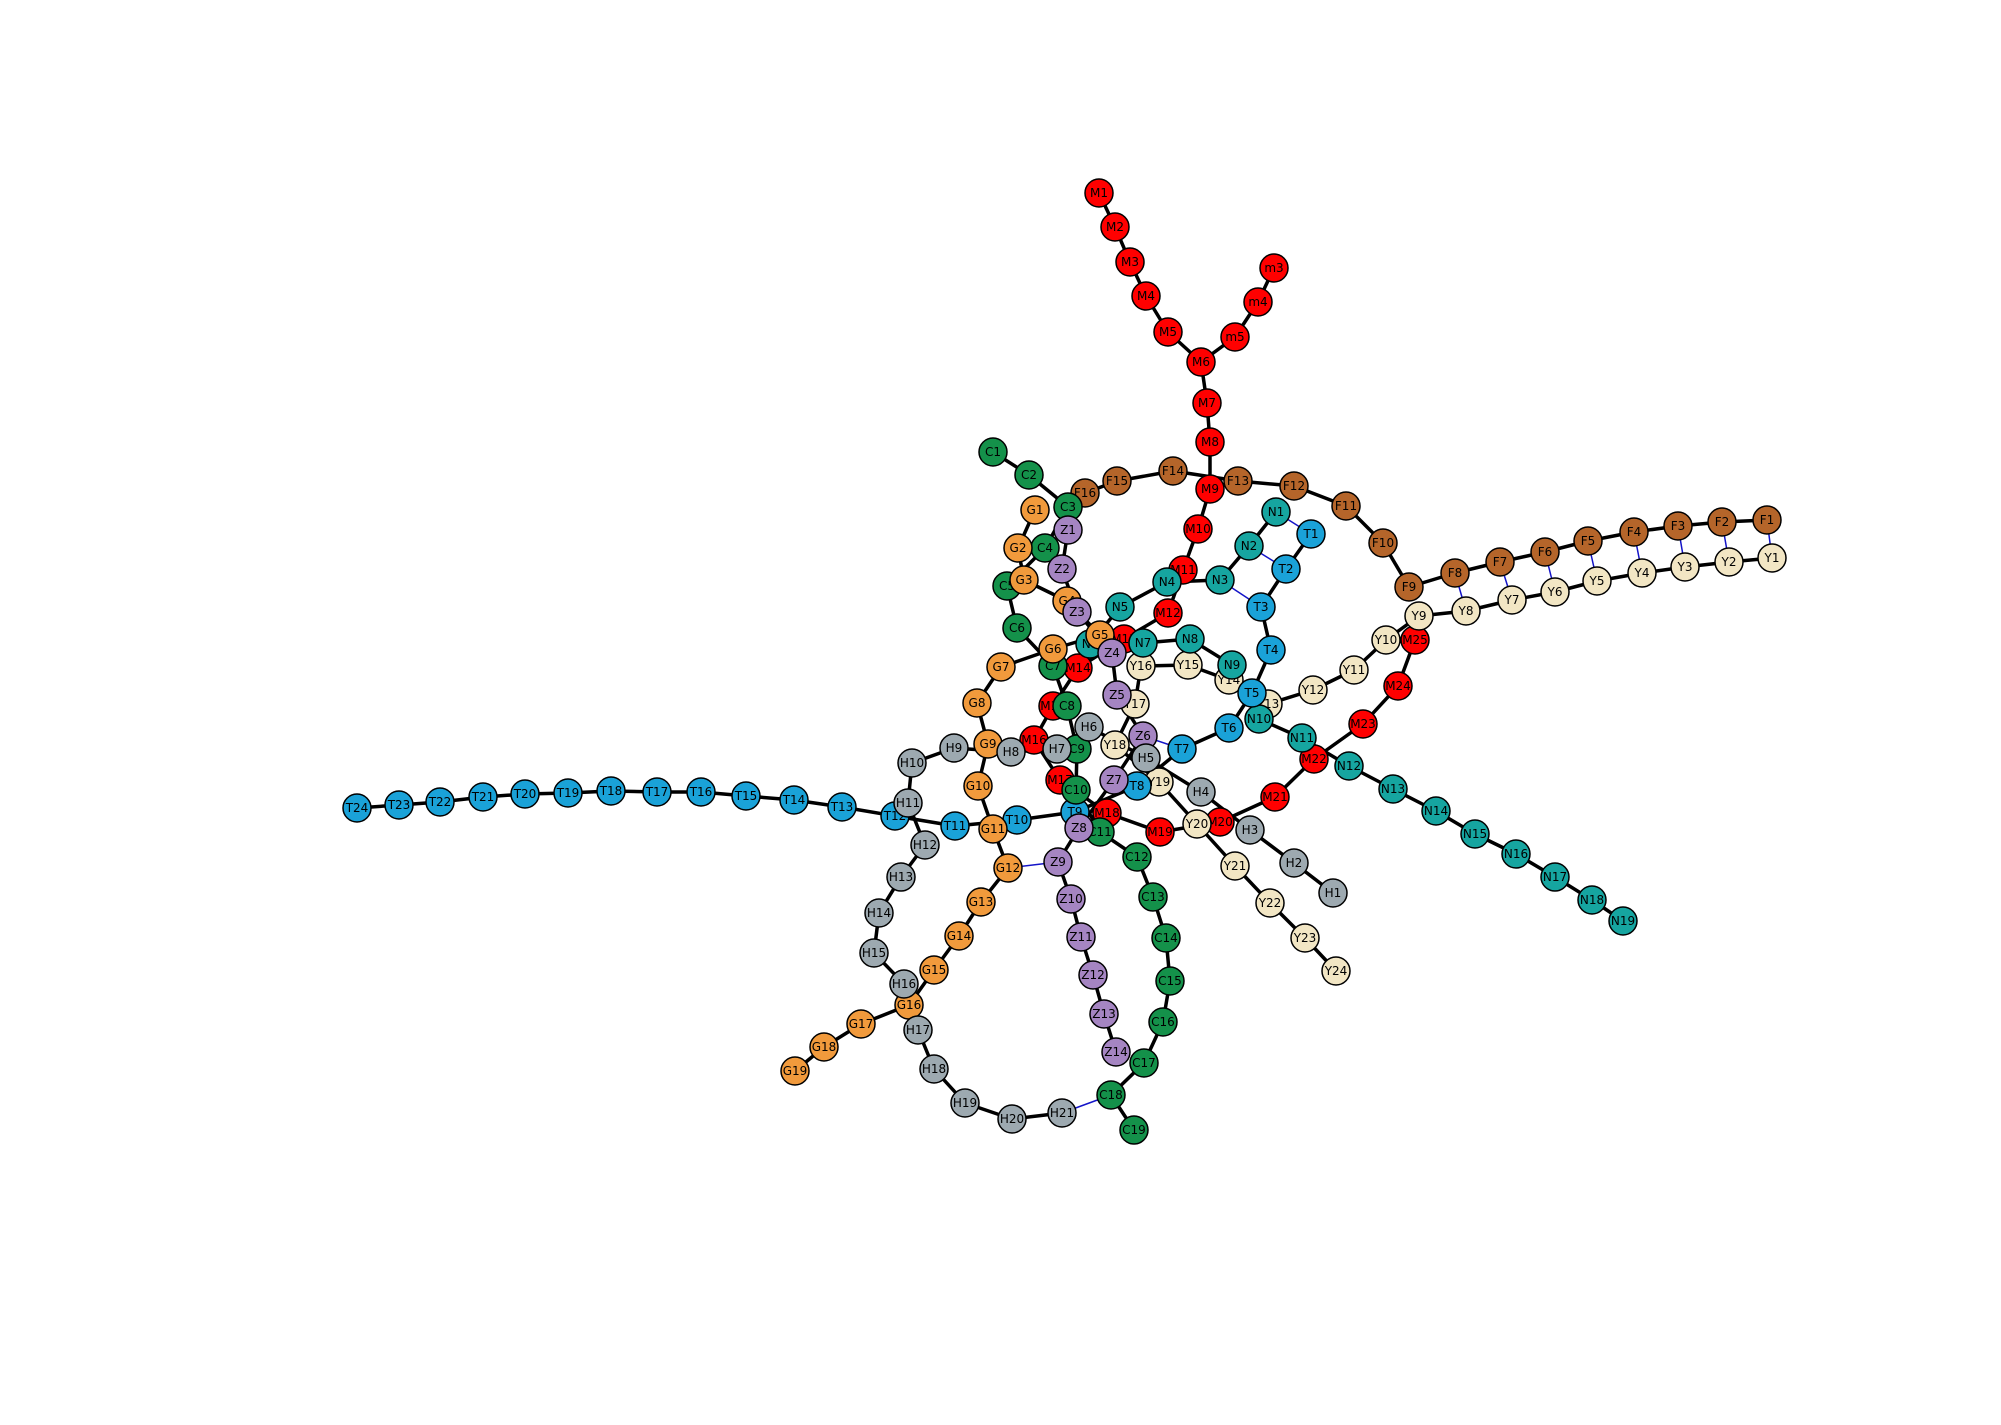  I want to click on node-Y9: Y9, so click(1419, 616).